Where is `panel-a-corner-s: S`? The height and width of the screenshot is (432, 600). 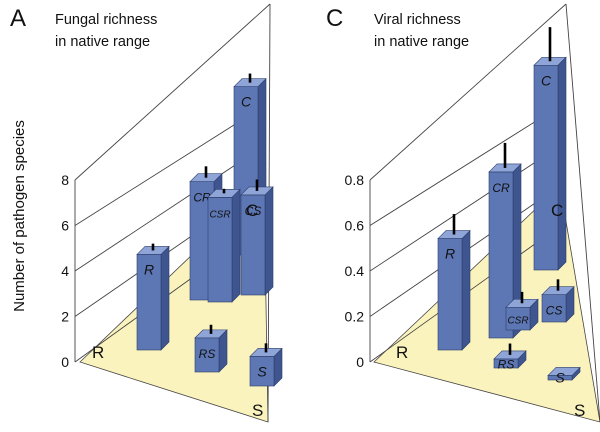 panel-a-corner-s: S is located at coordinates (257, 410).